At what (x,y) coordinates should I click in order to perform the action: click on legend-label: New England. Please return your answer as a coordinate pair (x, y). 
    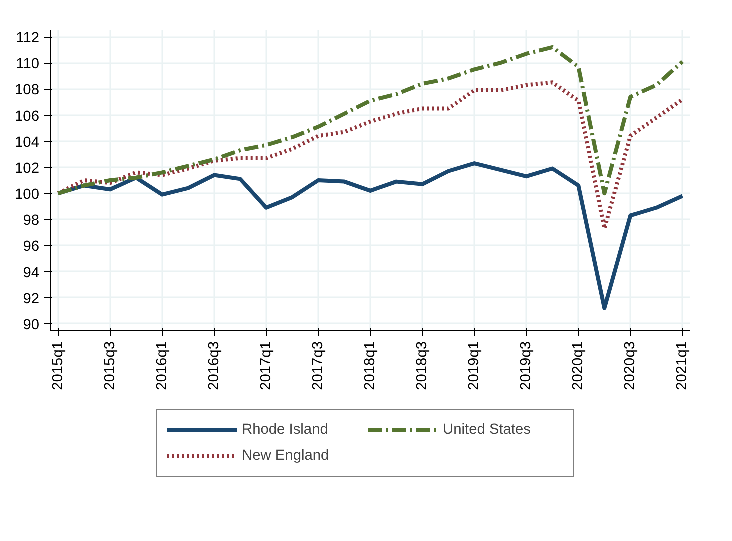
    Looking at the image, I should click on (286, 456).